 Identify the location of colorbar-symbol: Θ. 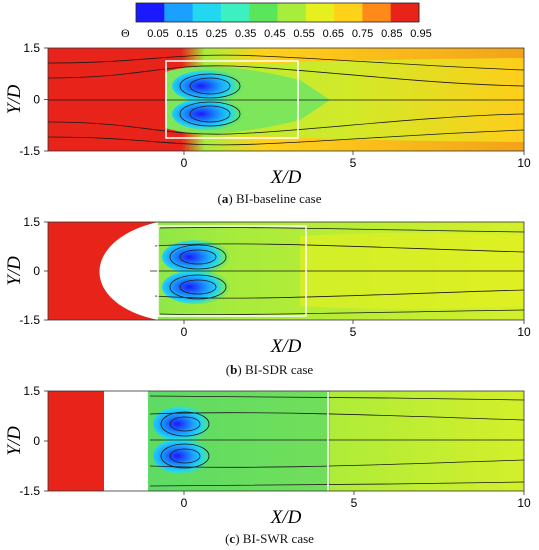
(125, 33).